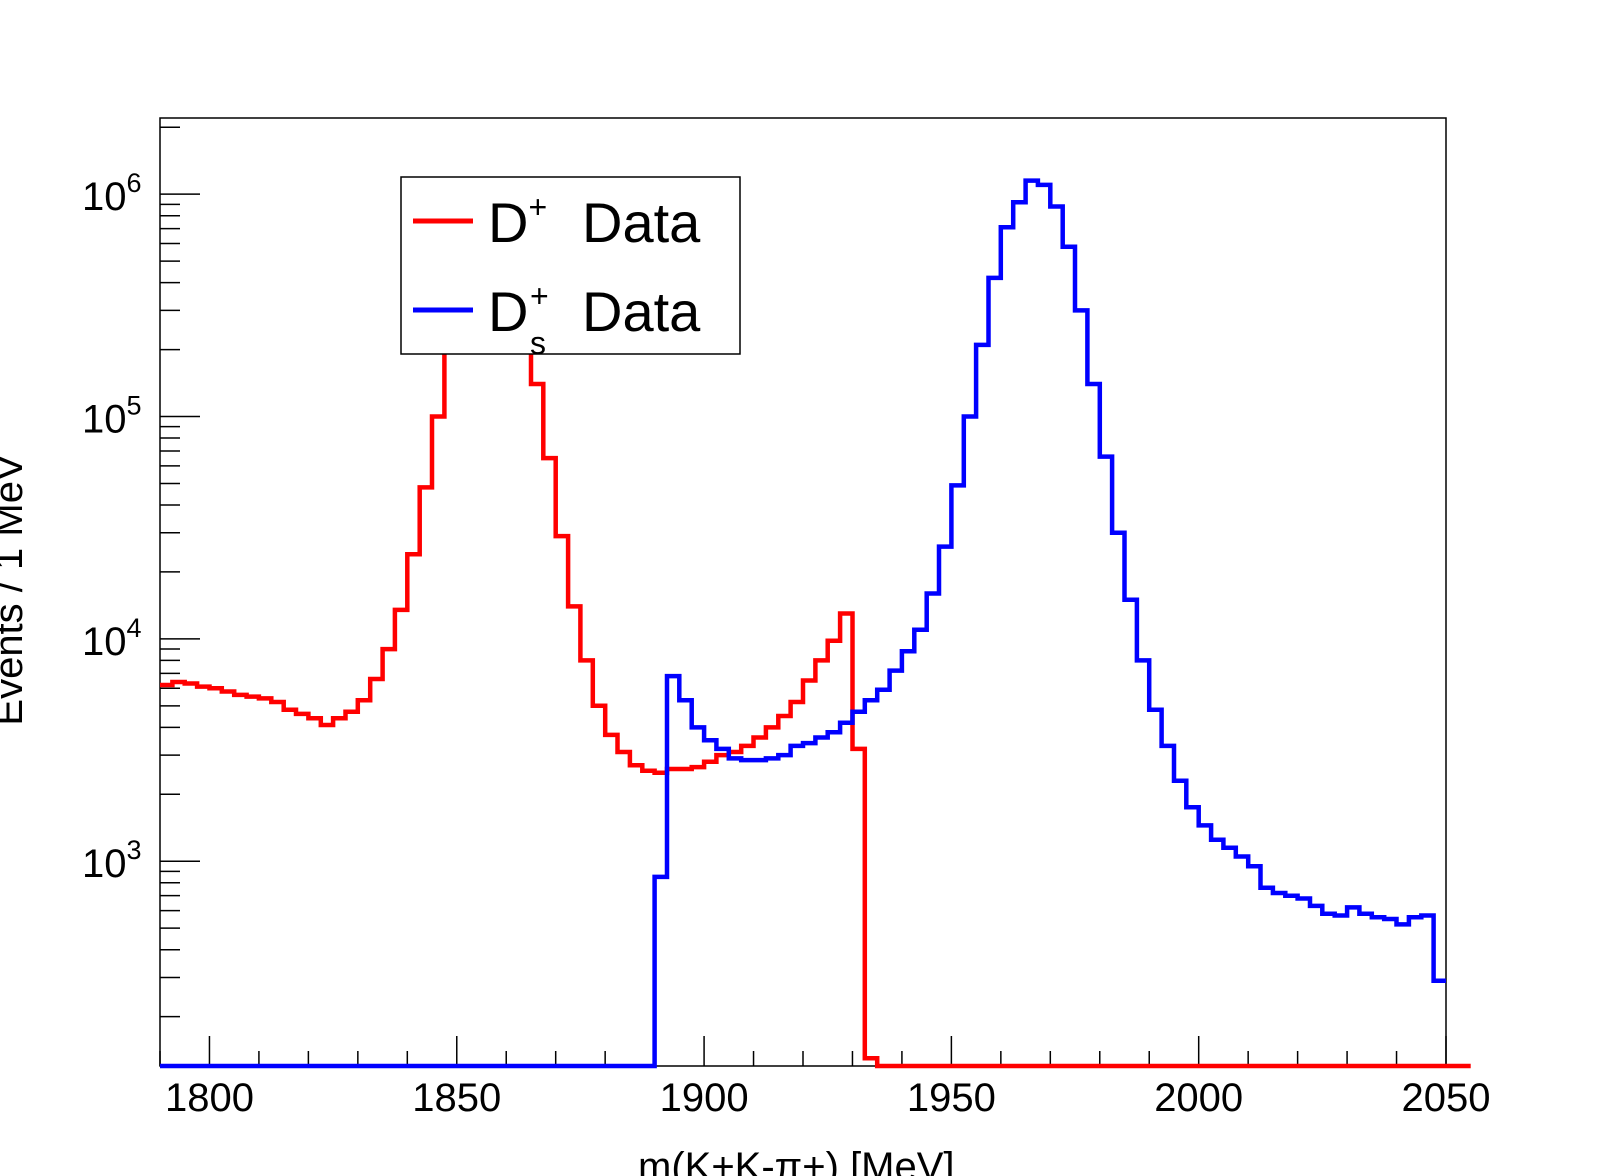  I want to click on x-tick-label: 2000, so click(1198, 1098).